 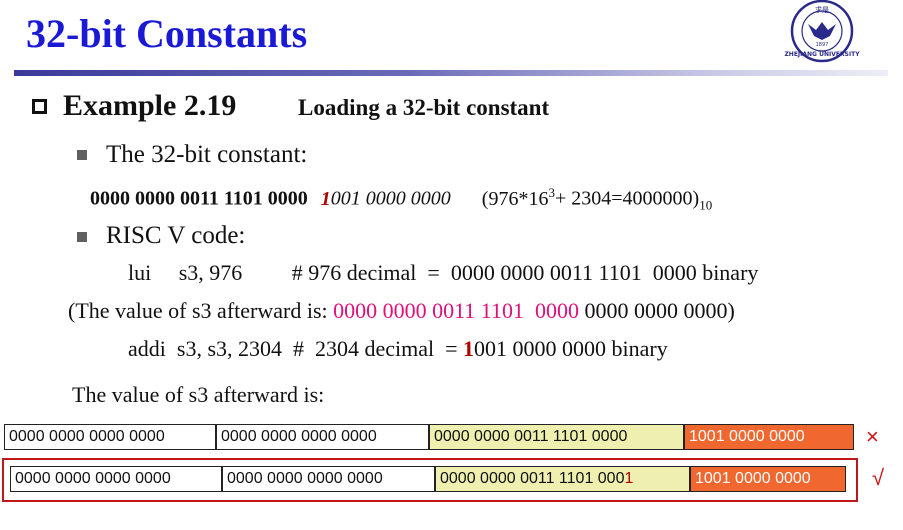 What do you see at coordinates (199, 198) in the screenshot?
I see `constant-bits: 0000 0000 0011 1101 0000` at bounding box center [199, 198].